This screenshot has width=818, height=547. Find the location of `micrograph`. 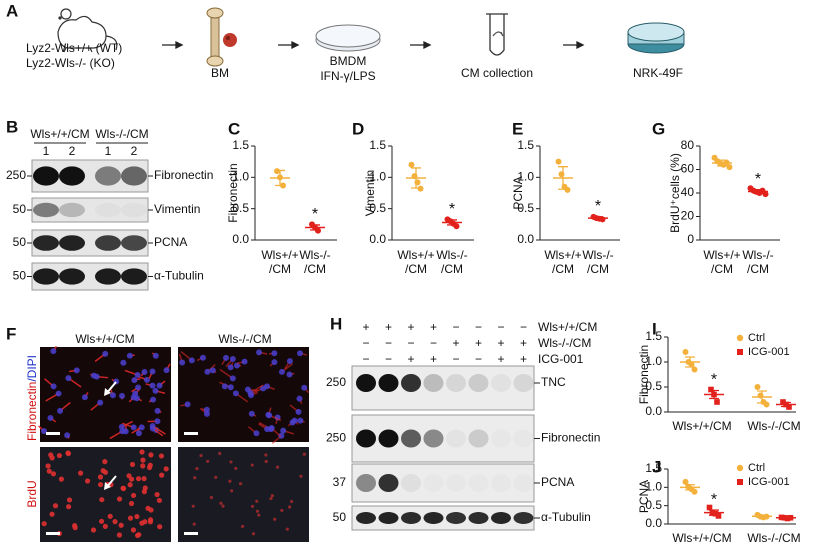

micrograph is located at coordinates (243, 494).